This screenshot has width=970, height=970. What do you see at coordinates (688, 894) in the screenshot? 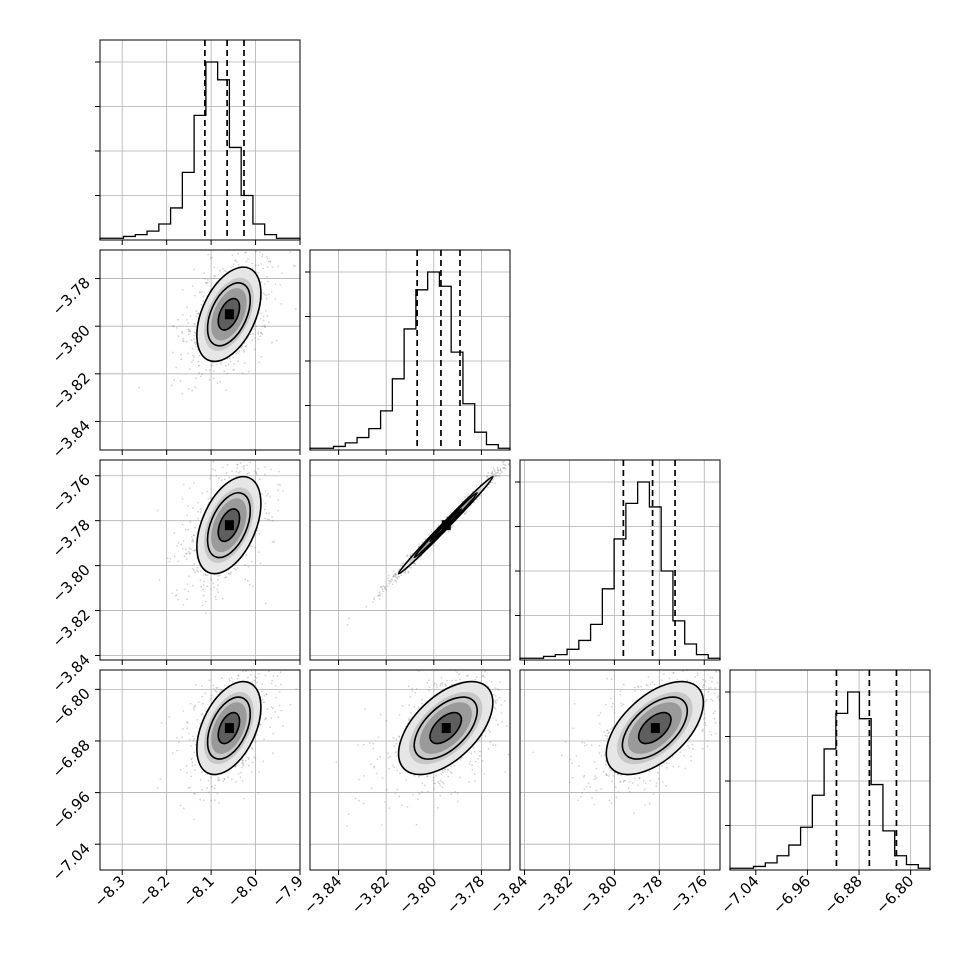
I see `x-tick-label: −3.76` at bounding box center [688, 894].